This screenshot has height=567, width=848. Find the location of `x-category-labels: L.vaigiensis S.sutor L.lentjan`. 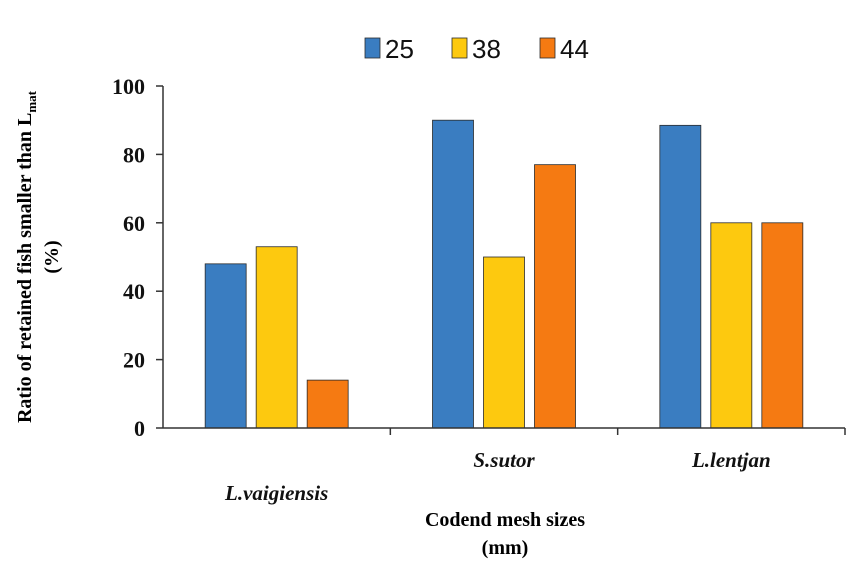

x-category-labels: L.vaigiensis S.sutor L.lentjan is located at coordinates (535, 466).